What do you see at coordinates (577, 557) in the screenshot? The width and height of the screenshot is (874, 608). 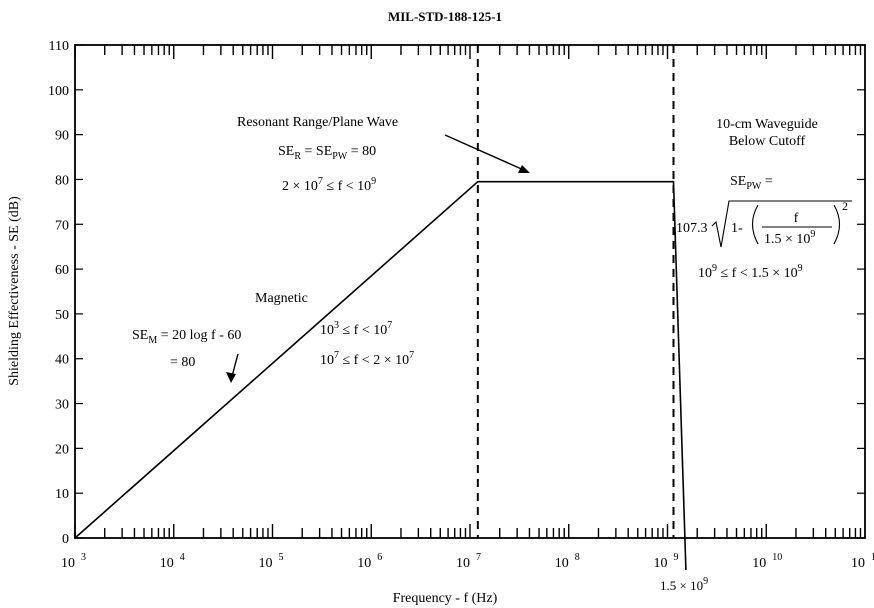 I see `x-tick-exponent: 8` at bounding box center [577, 557].